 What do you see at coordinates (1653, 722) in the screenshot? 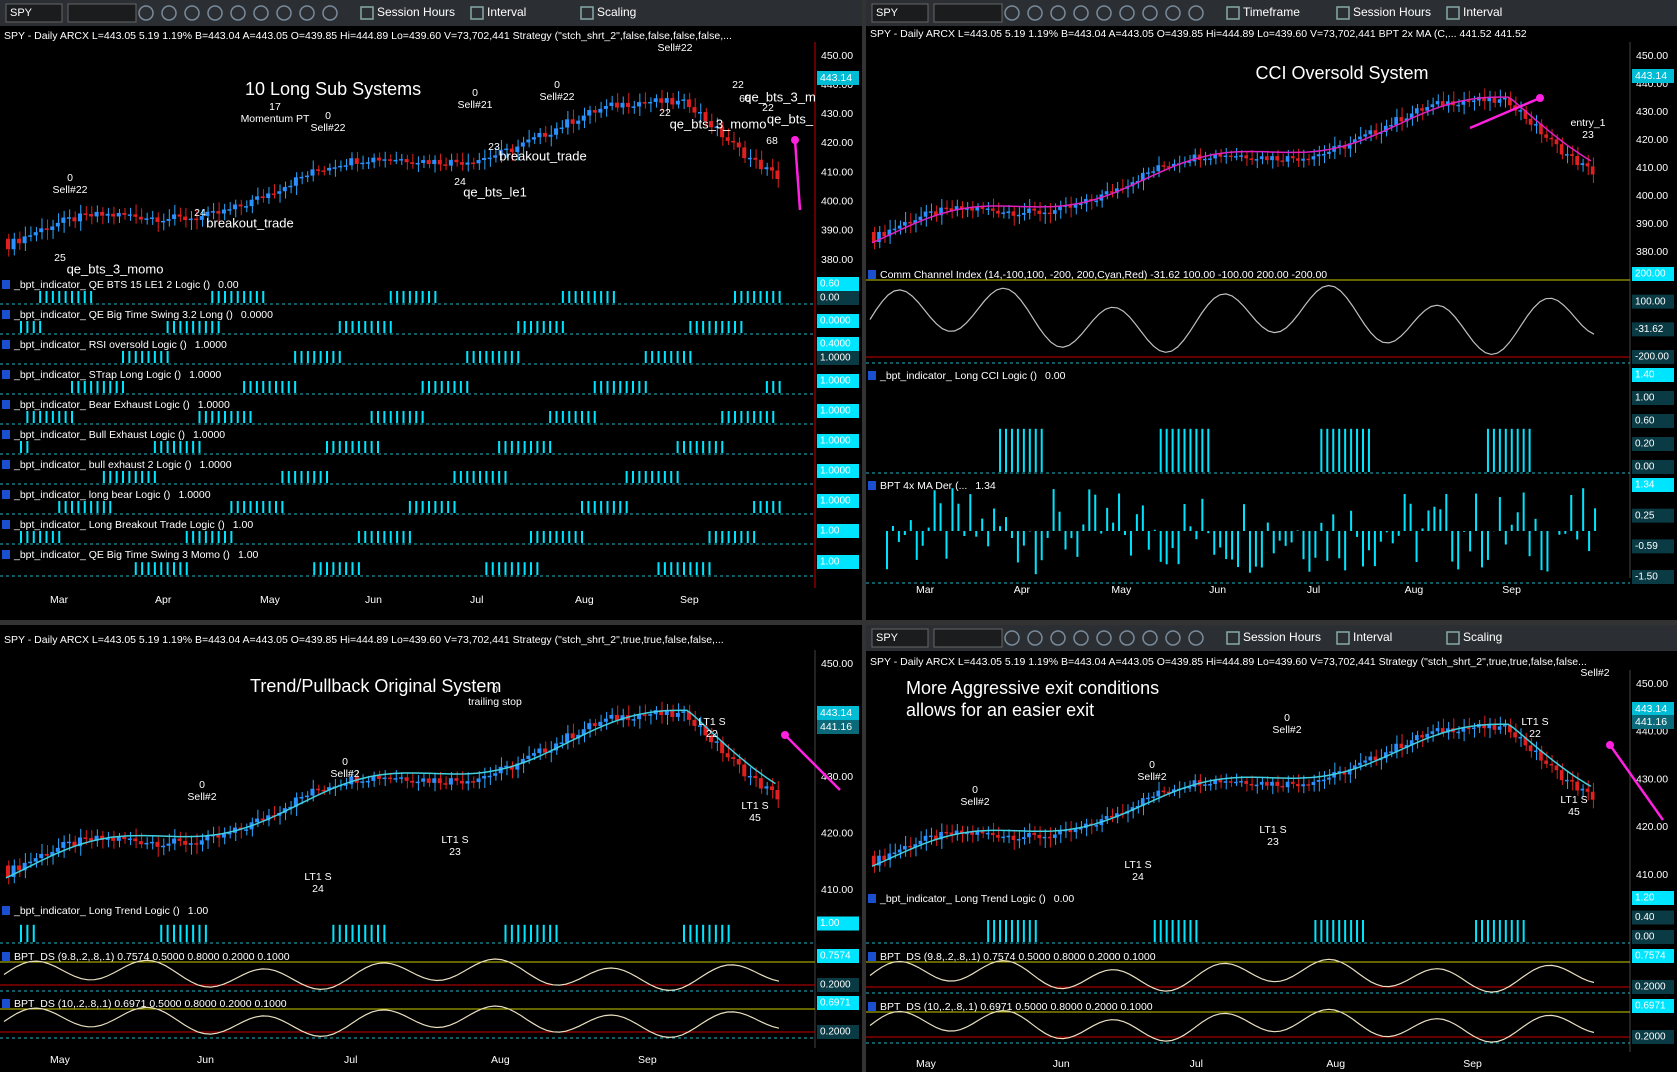
I see `price-tag` at bounding box center [1653, 722].